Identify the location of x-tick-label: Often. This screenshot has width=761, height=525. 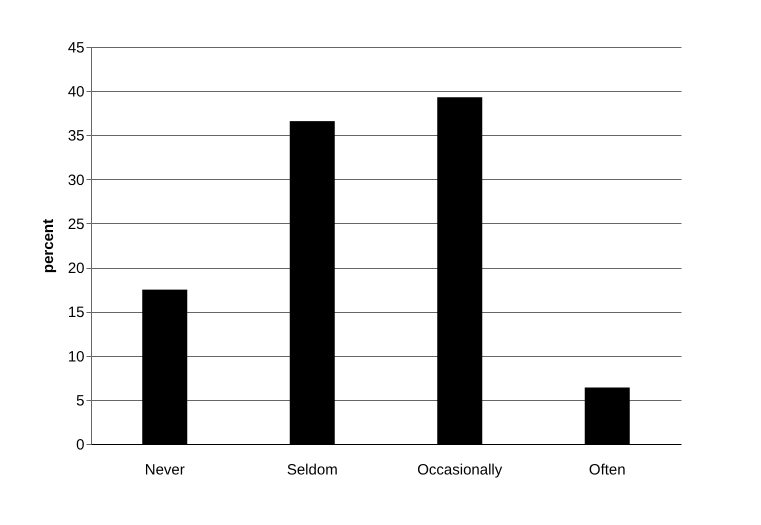
(607, 470).